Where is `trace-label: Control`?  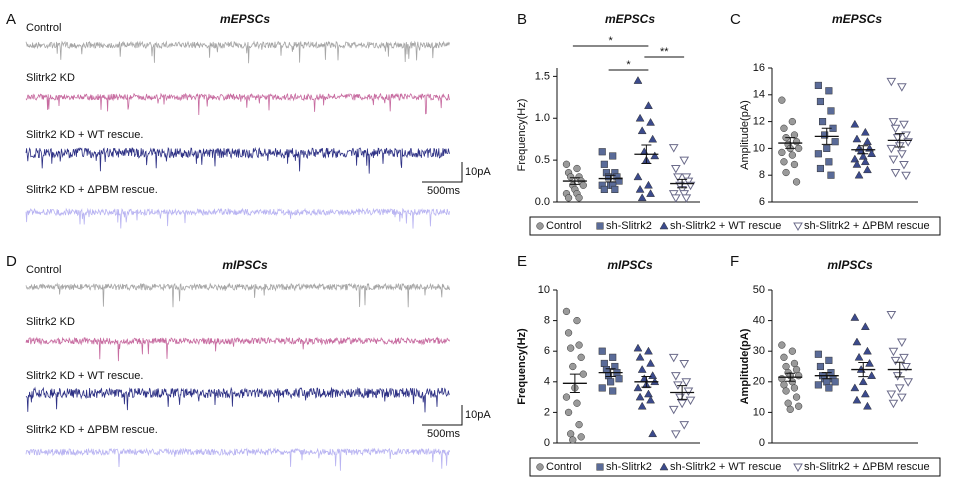
trace-label: Control is located at coordinates (43, 28).